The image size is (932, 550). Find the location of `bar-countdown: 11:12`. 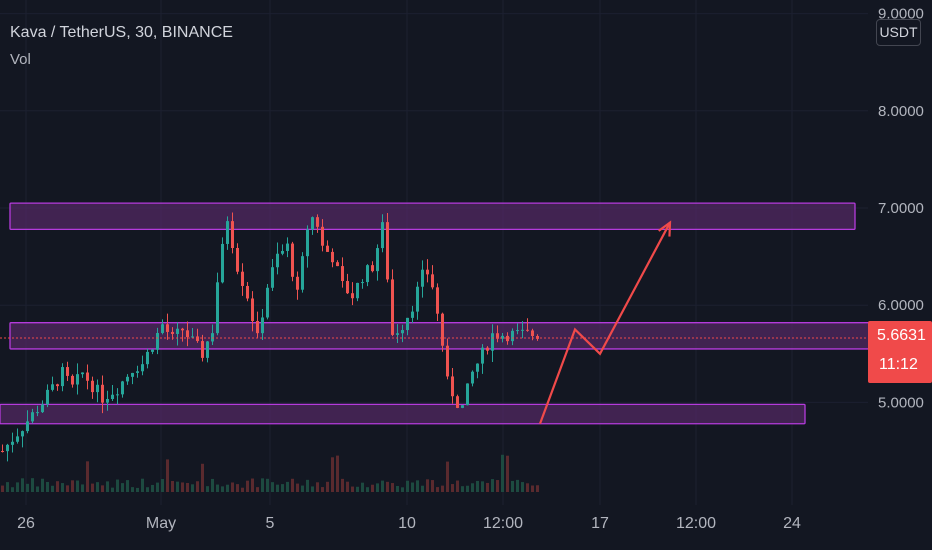

bar-countdown: 11:12 is located at coordinates (898, 364).